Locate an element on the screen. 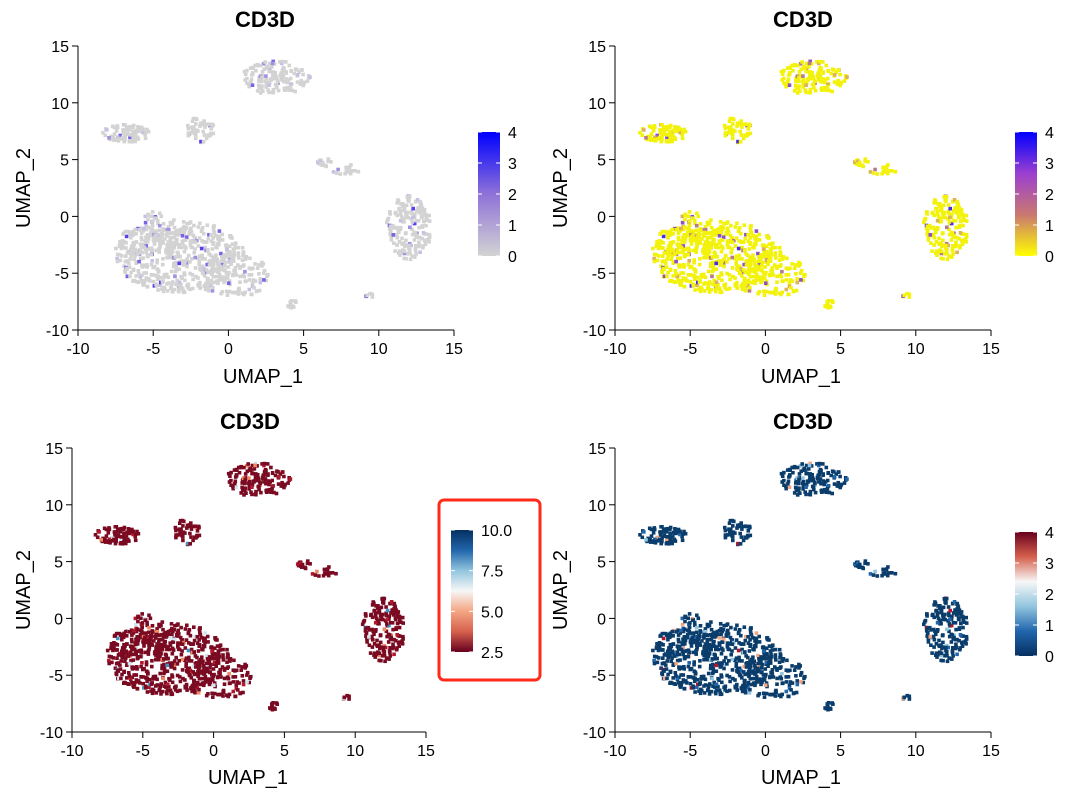  legend-label: 1 is located at coordinates (1049, 226).